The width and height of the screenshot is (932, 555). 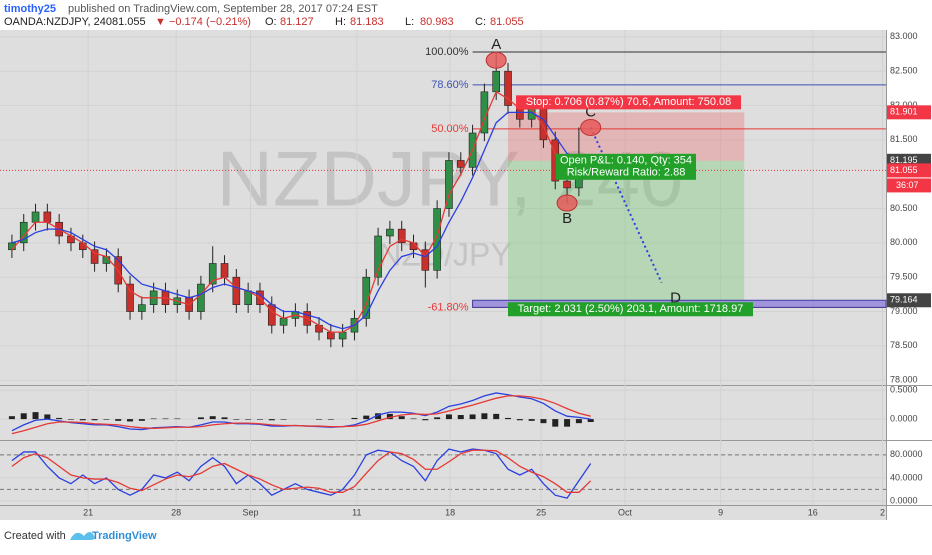 I want to click on fib-label: -61.80%, so click(x=448, y=307).